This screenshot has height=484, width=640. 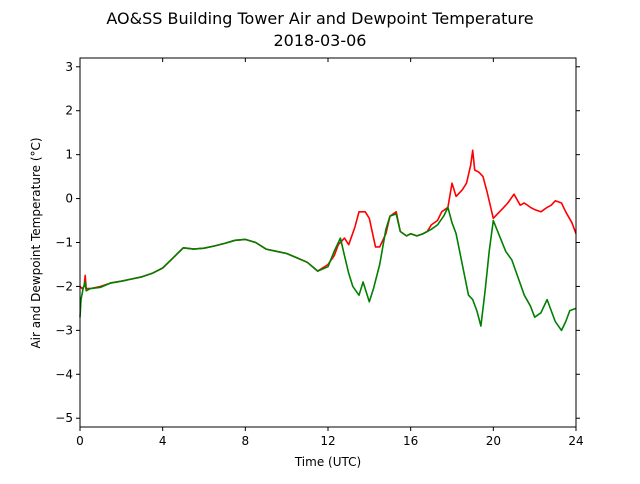 I want to click on y-tick-label: 1, so click(x=69, y=155).